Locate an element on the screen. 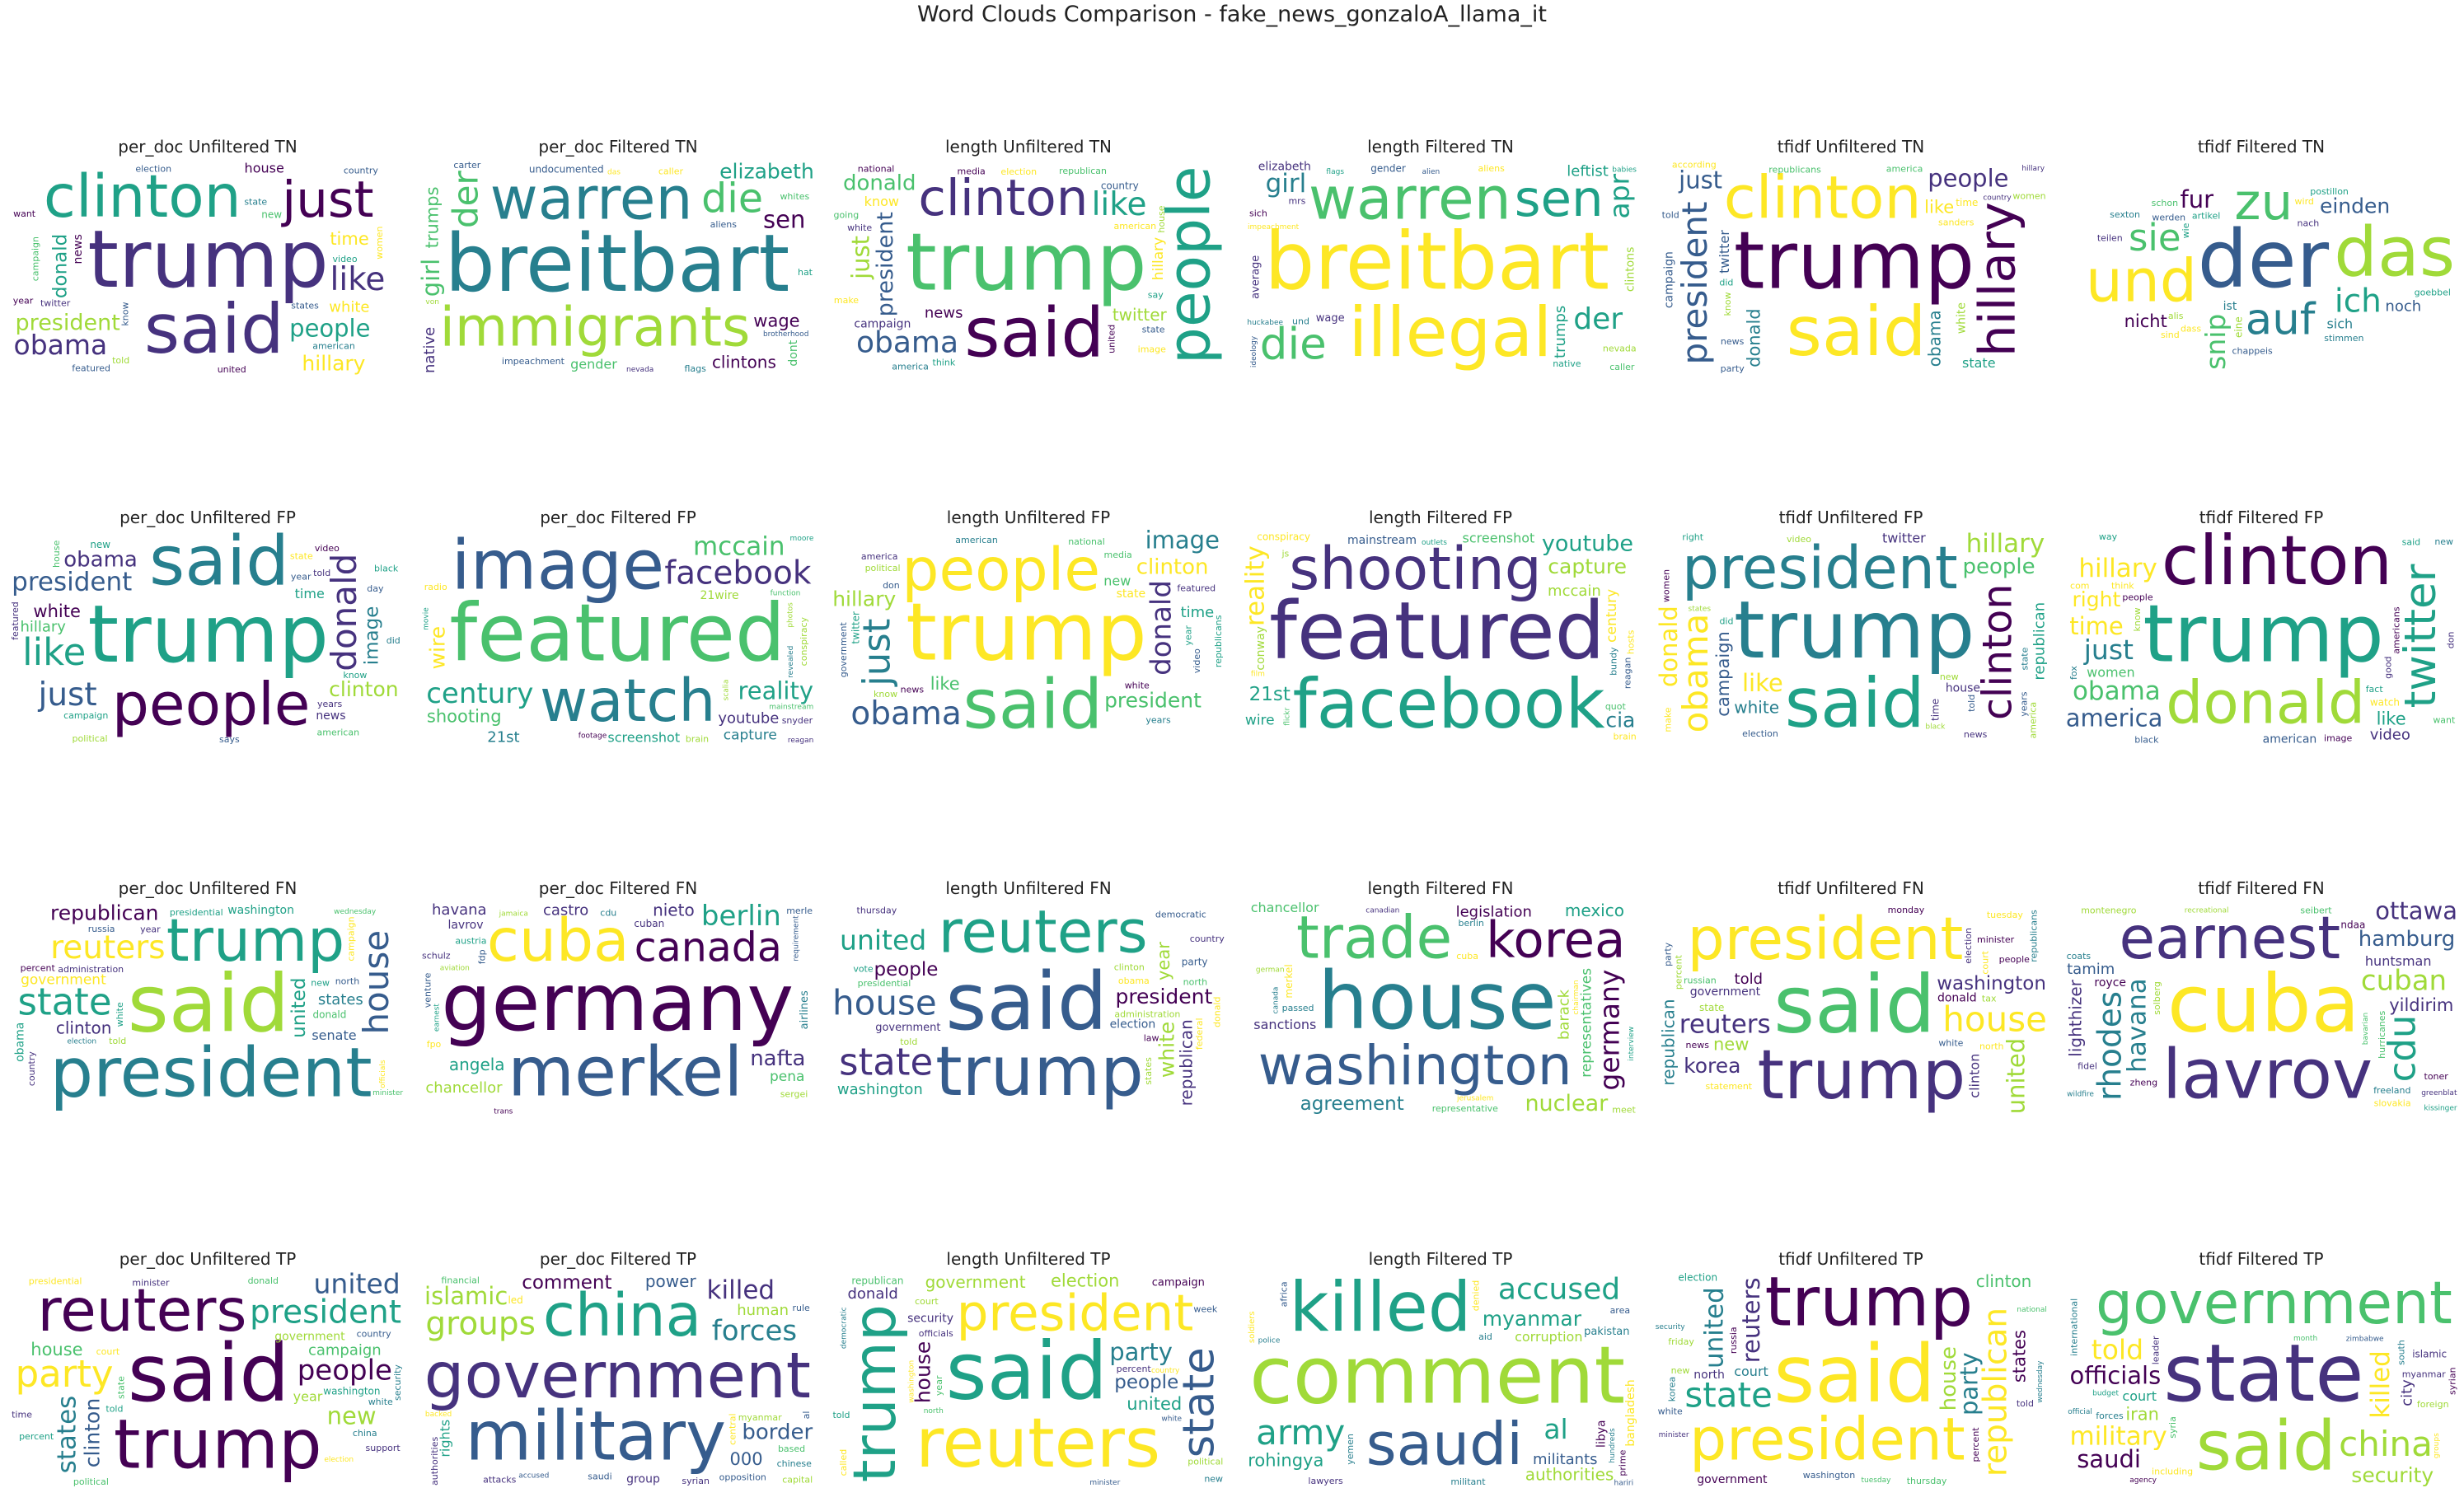 The width and height of the screenshot is (2464, 1488). wordcloud-word: prime is located at coordinates (1623, 1462).